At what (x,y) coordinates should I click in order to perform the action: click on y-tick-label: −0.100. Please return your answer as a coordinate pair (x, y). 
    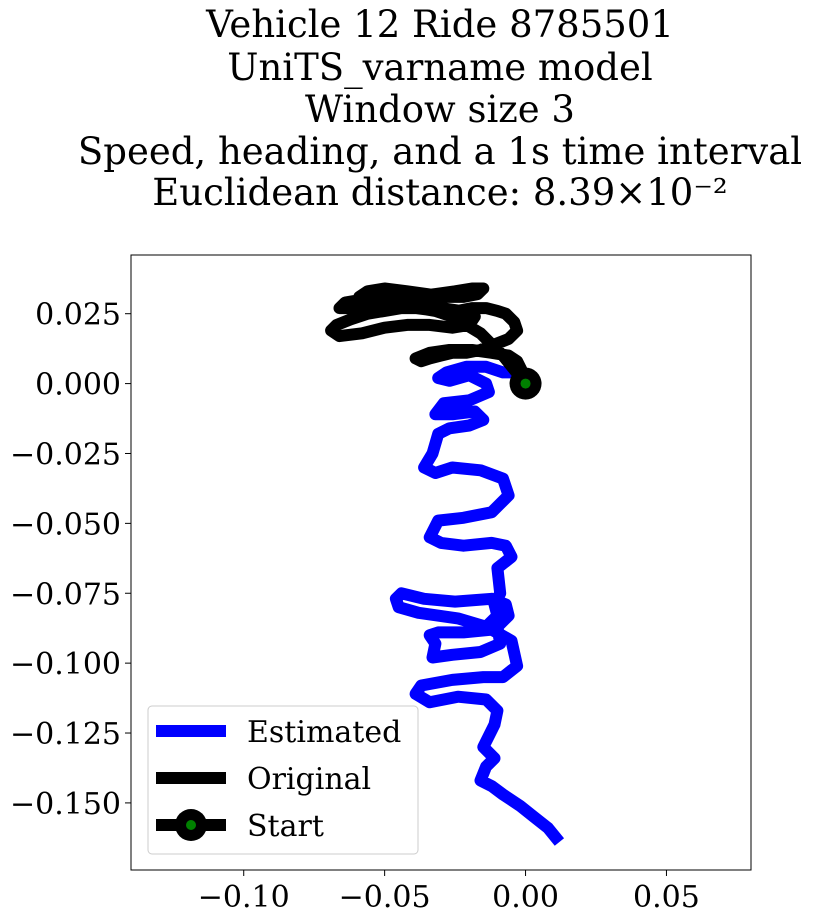
    Looking at the image, I should click on (65, 664).